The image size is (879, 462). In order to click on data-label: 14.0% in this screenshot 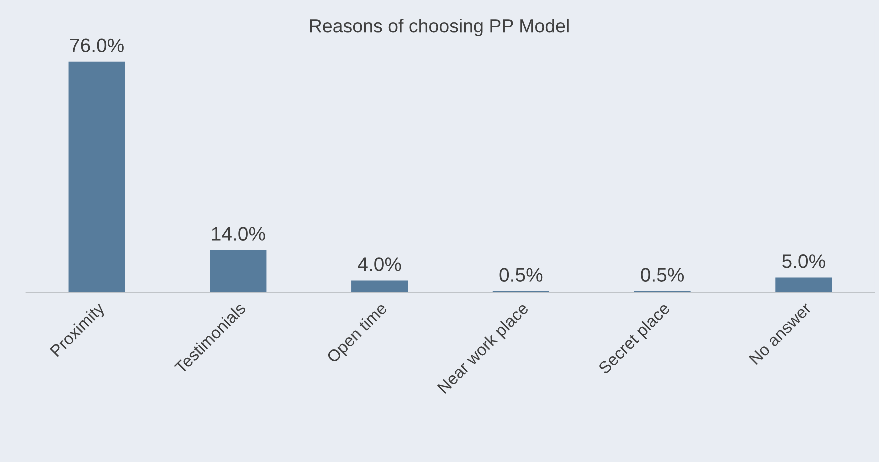, I will do `click(239, 234)`.